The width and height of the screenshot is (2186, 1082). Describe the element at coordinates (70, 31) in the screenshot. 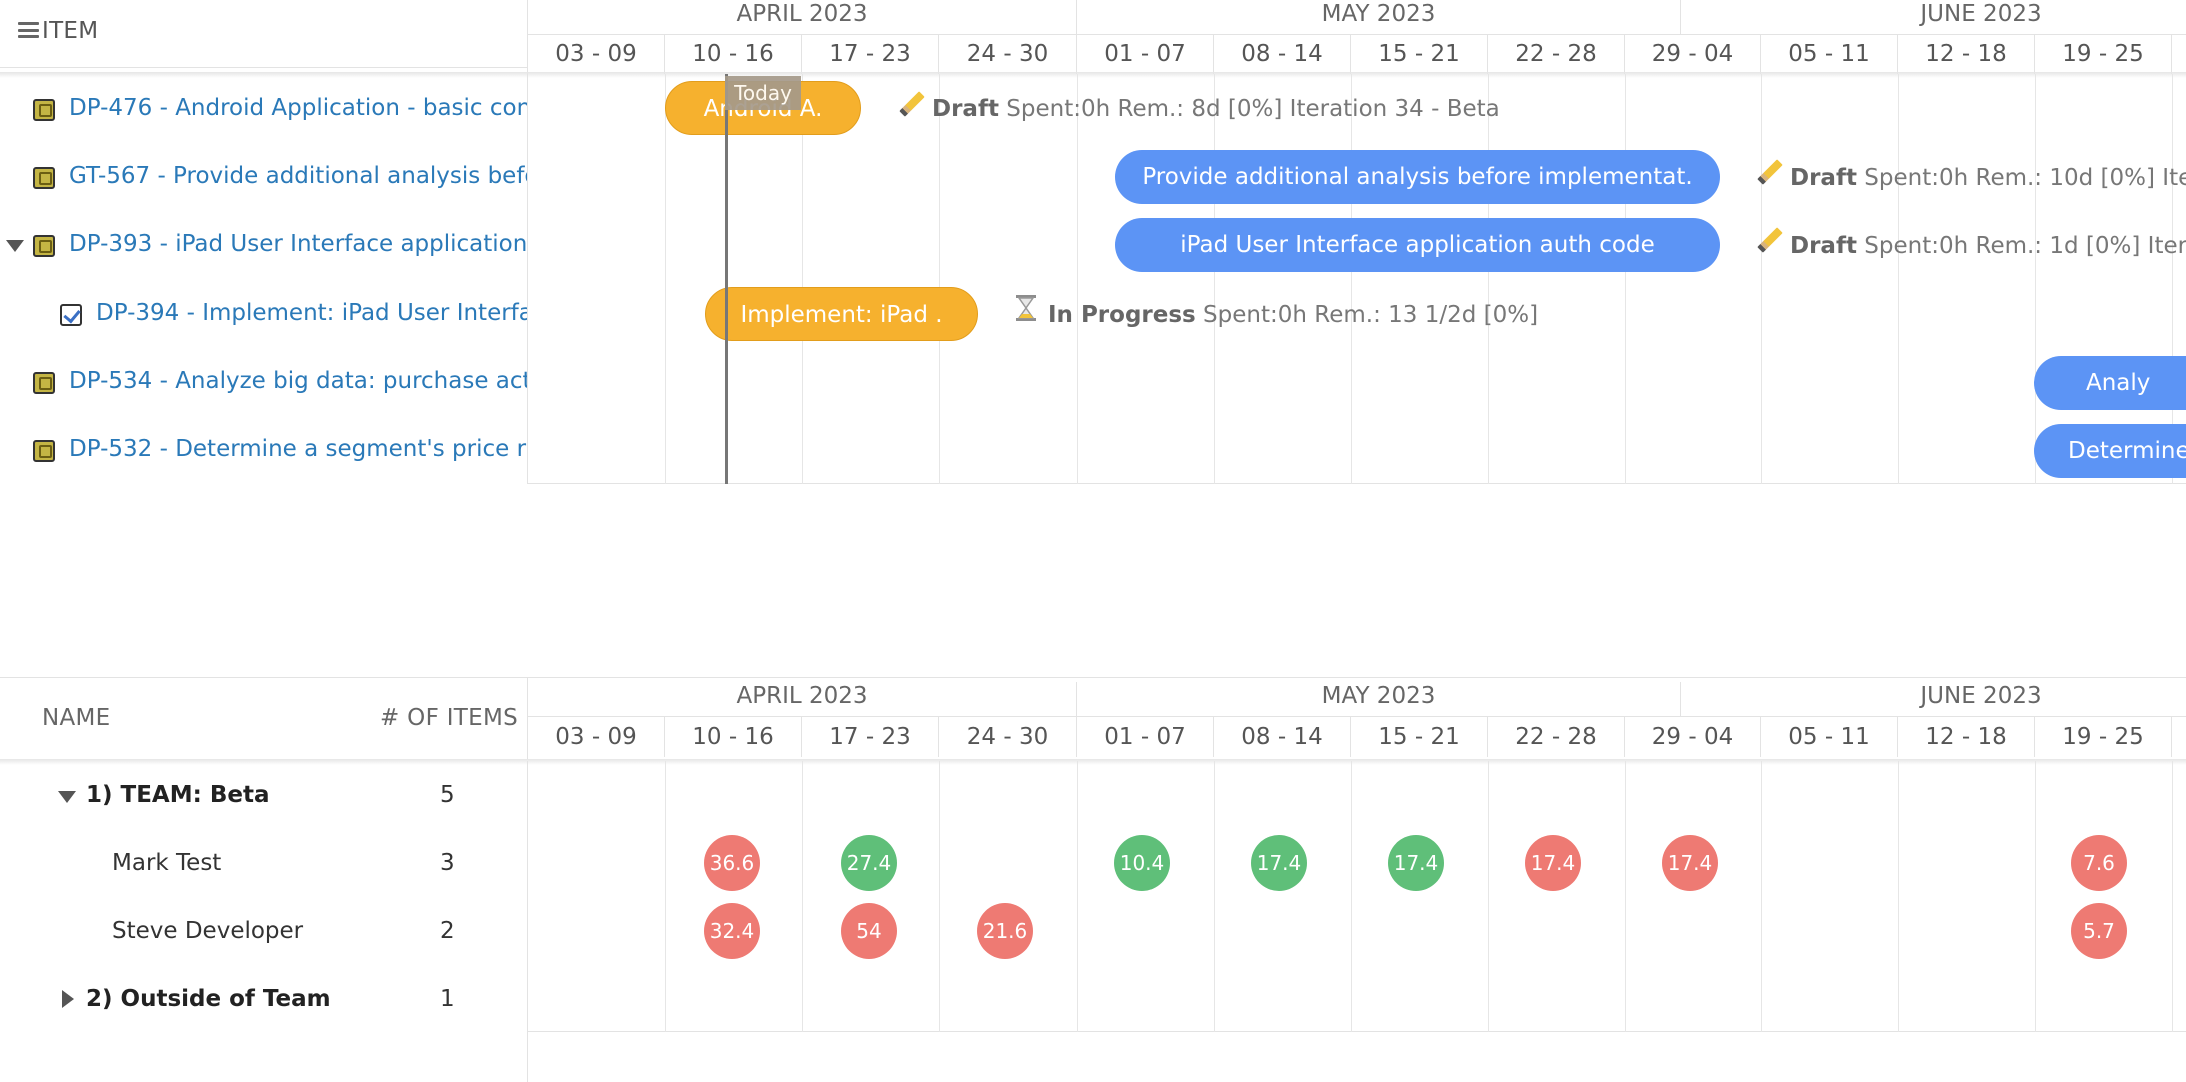

I see `item-header-label: ITEM` at that location.